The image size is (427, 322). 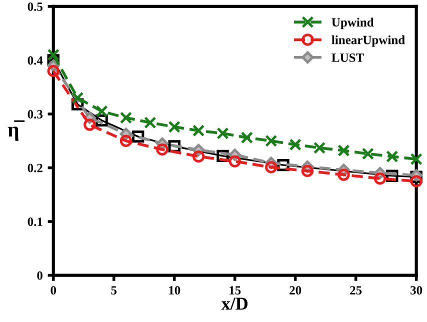 I want to click on y-tick-label: 0.2, so click(x=35, y=168).